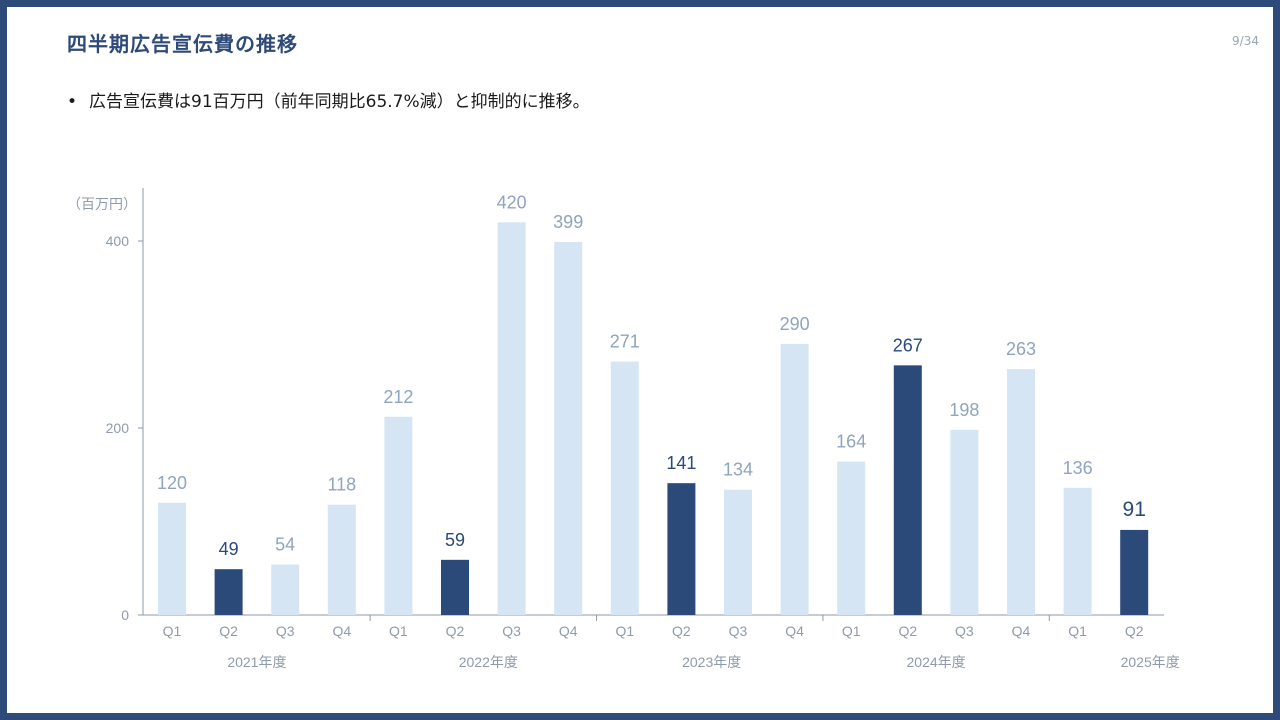 Image resolution: width=1280 pixels, height=720 pixels. Describe the element at coordinates (341, 485) in the screenshot. I see `bar-value-label: 118` at that location.